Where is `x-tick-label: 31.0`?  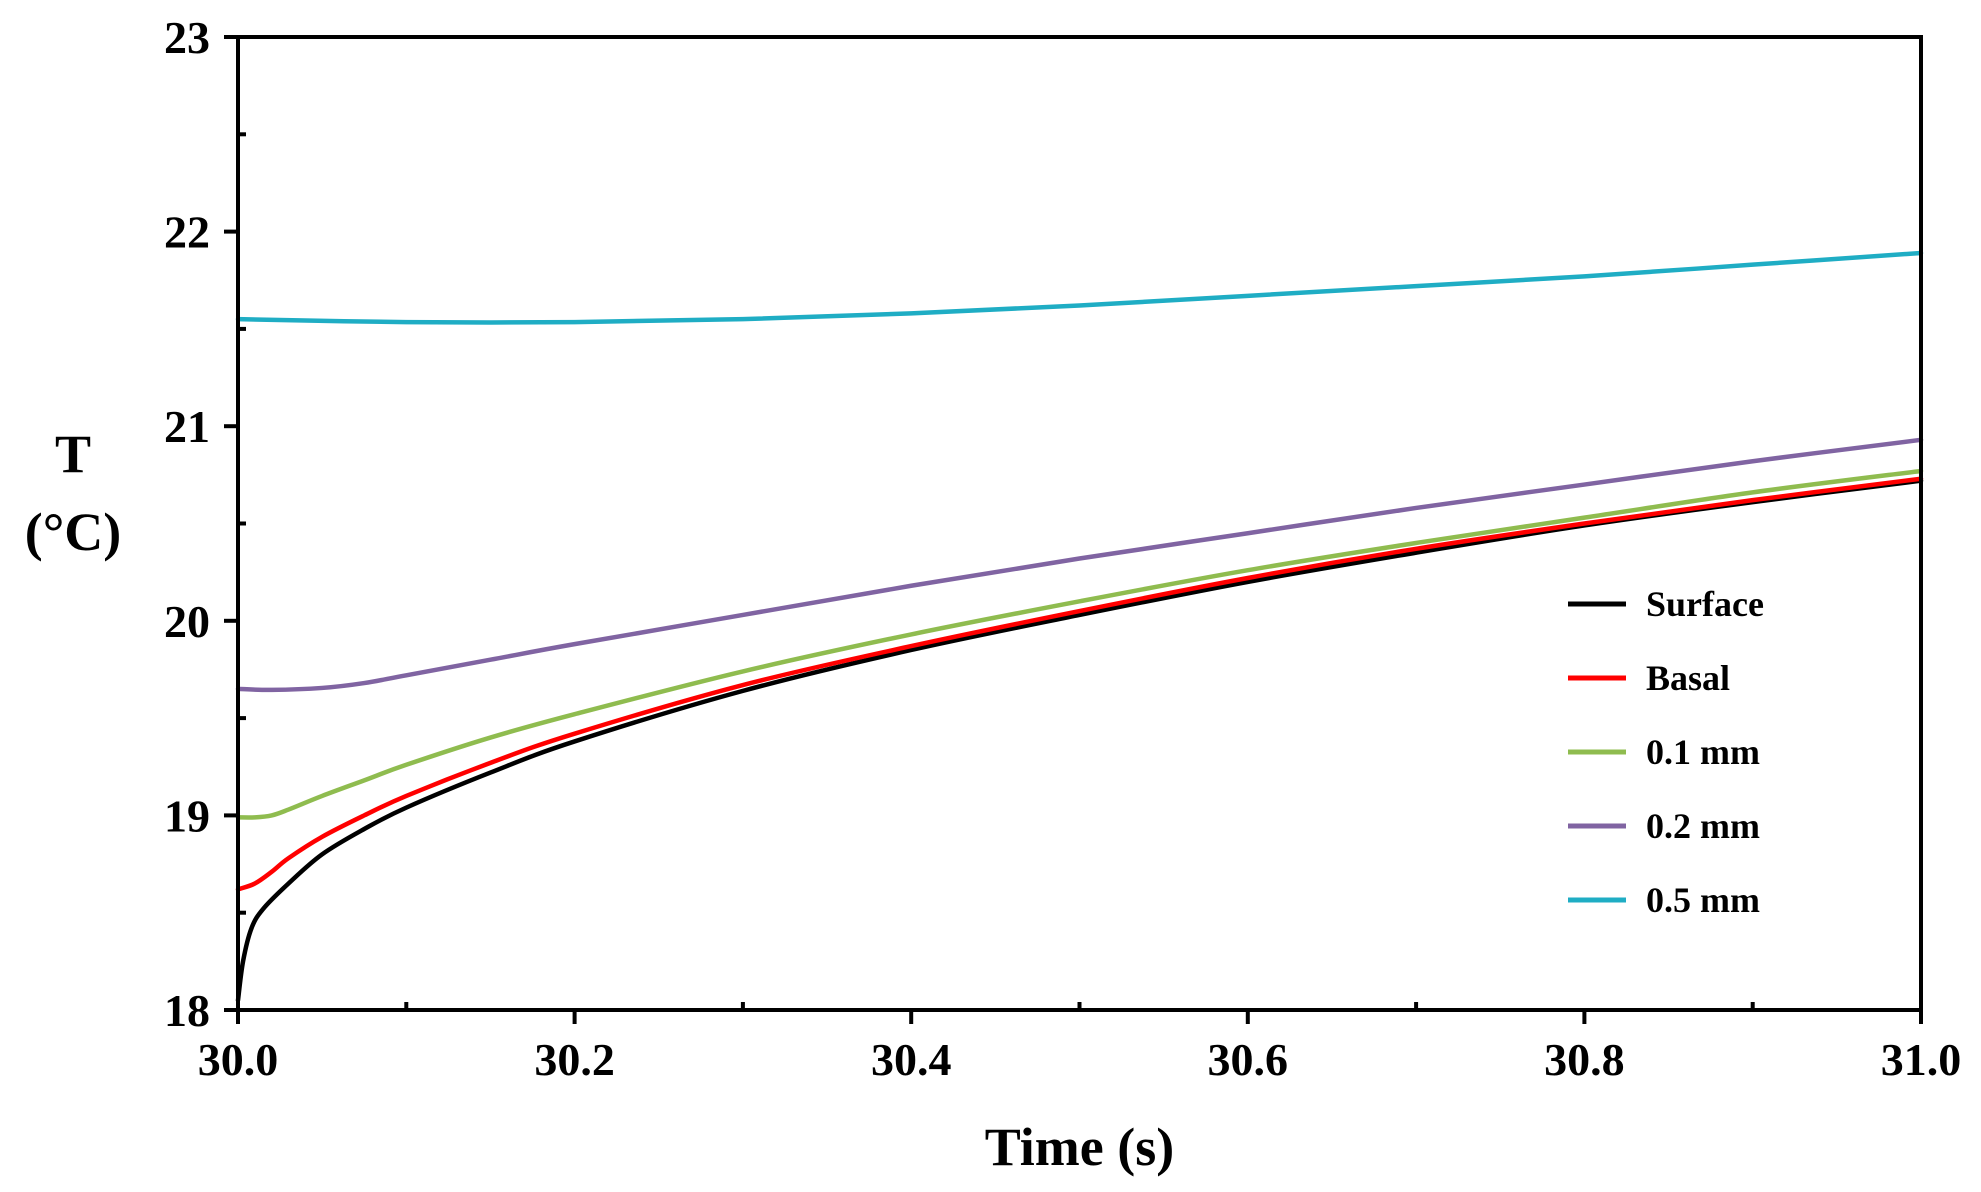
x-tick-label: 31.0 is located at coordinates (1921, 1059).